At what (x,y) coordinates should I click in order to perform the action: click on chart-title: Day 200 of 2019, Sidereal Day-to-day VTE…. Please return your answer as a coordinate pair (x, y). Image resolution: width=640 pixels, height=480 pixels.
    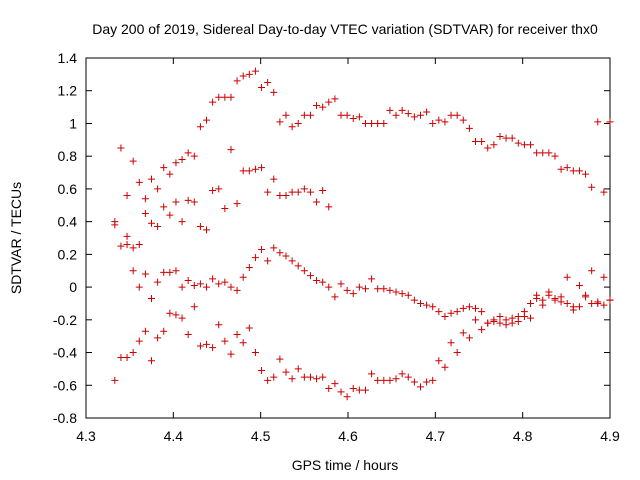
    Looking at the image, I should click on (345, 29).